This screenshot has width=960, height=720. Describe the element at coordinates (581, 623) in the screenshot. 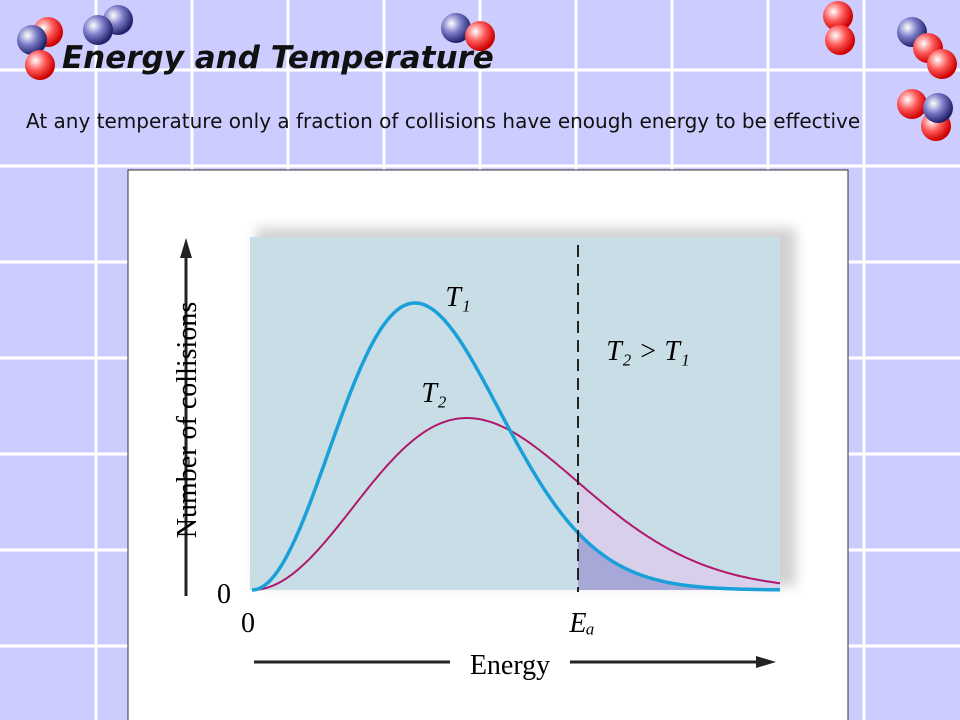

I see `threshold-label: Eₐ` at that location.